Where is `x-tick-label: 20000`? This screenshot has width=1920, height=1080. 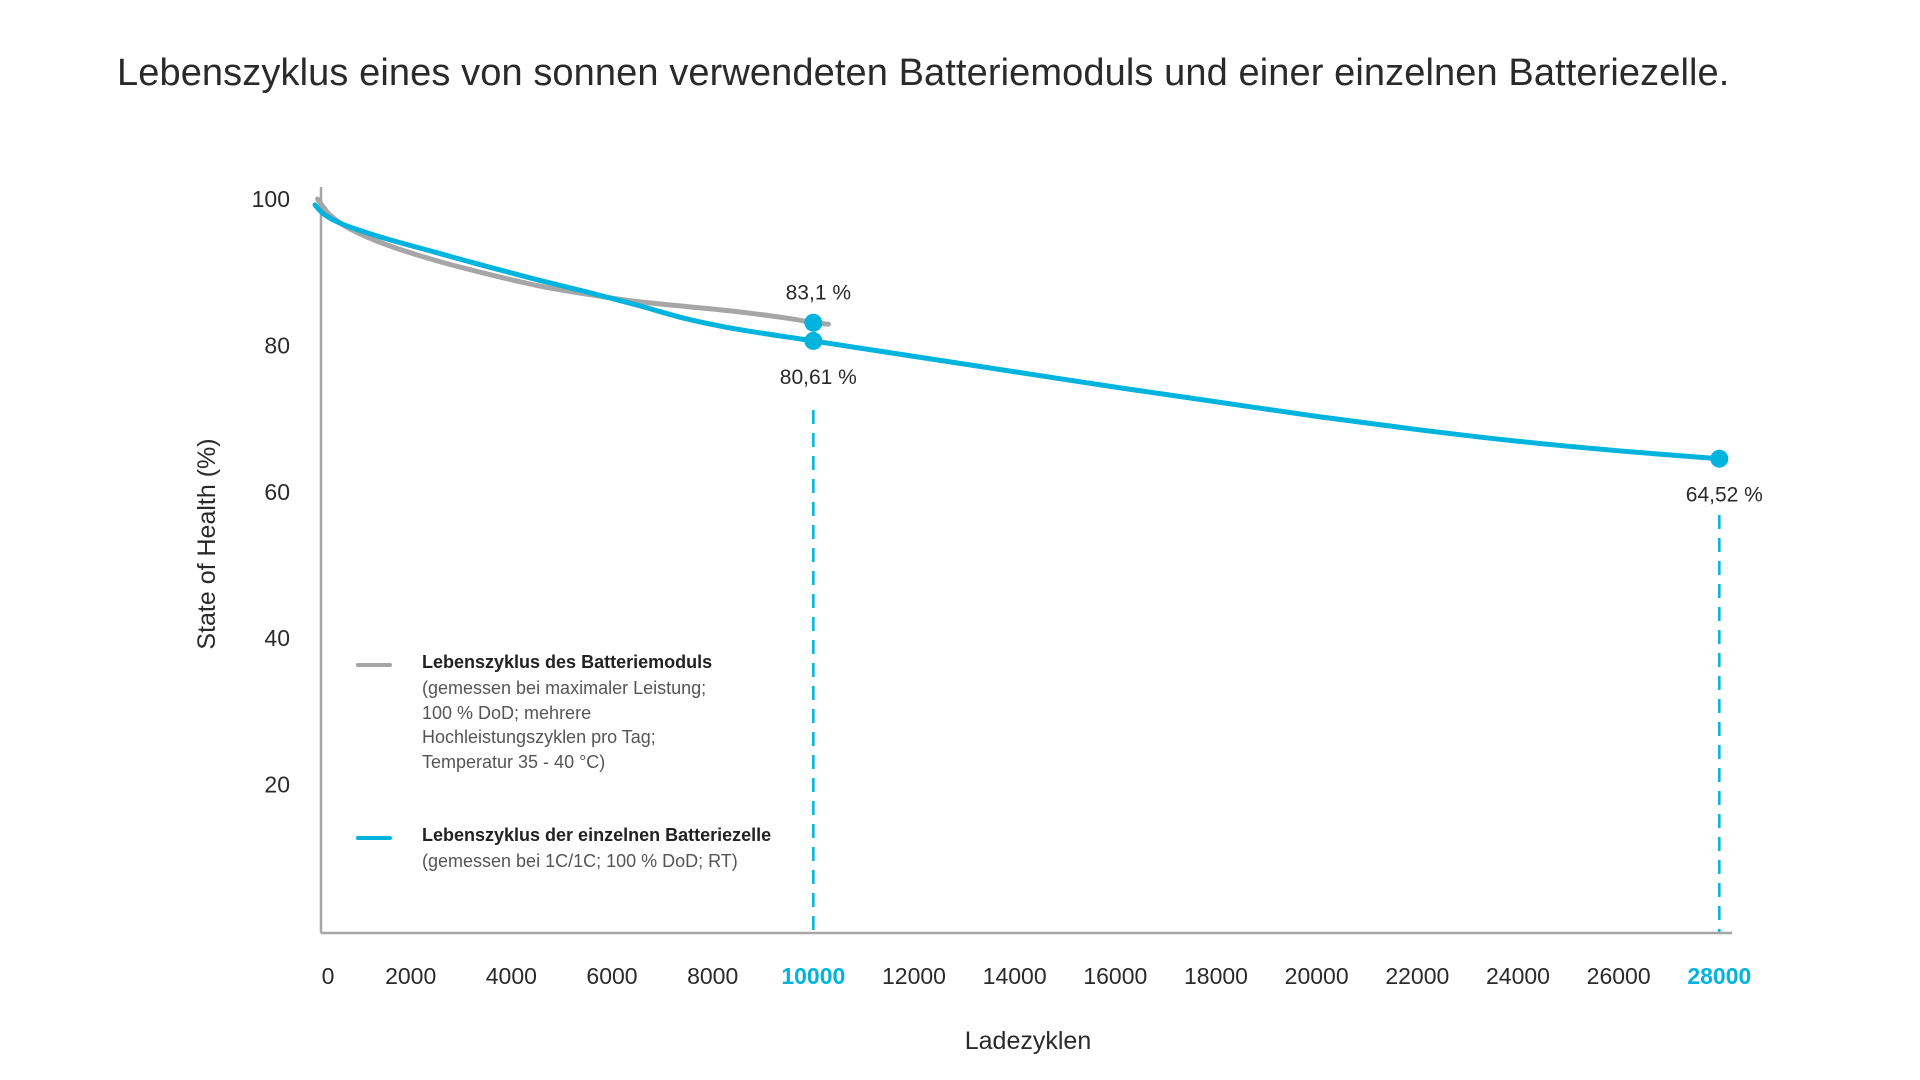
x-tick-label: 20000 is located at coordinates (1317, 976).